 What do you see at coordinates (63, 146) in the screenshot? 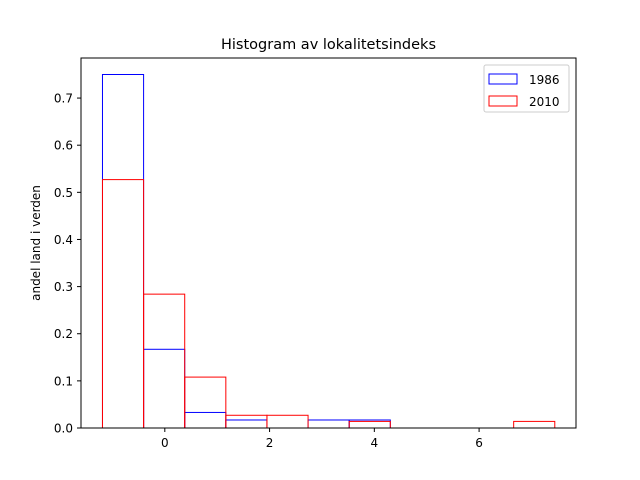
I see `y-tick-label: 0.6` at bounding box center [63, 146].